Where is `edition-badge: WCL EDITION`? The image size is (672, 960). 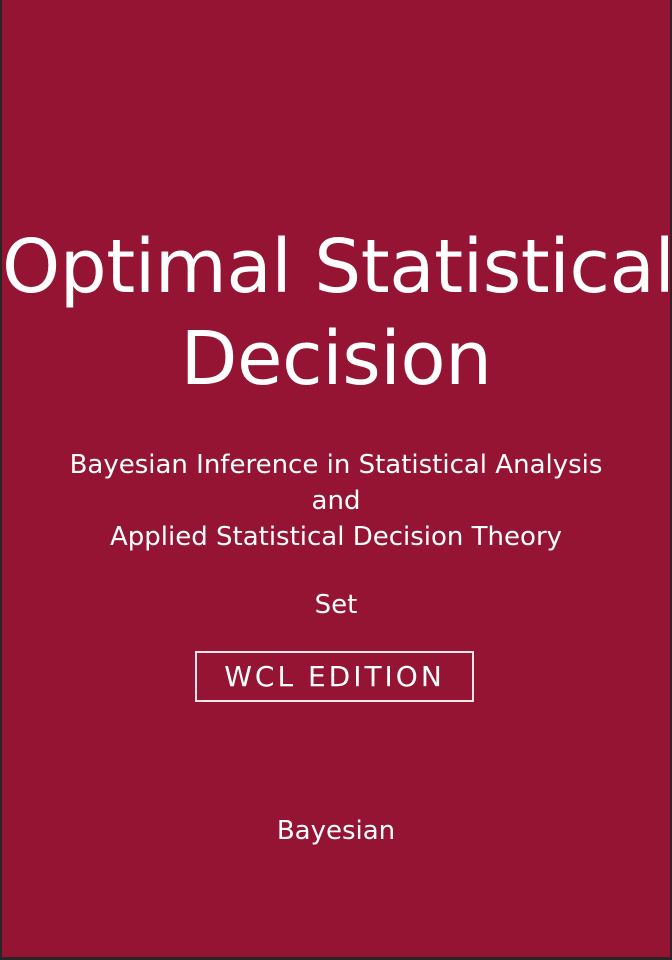
edition-badge: WCL EDITION is located at coordinates (334, 676).